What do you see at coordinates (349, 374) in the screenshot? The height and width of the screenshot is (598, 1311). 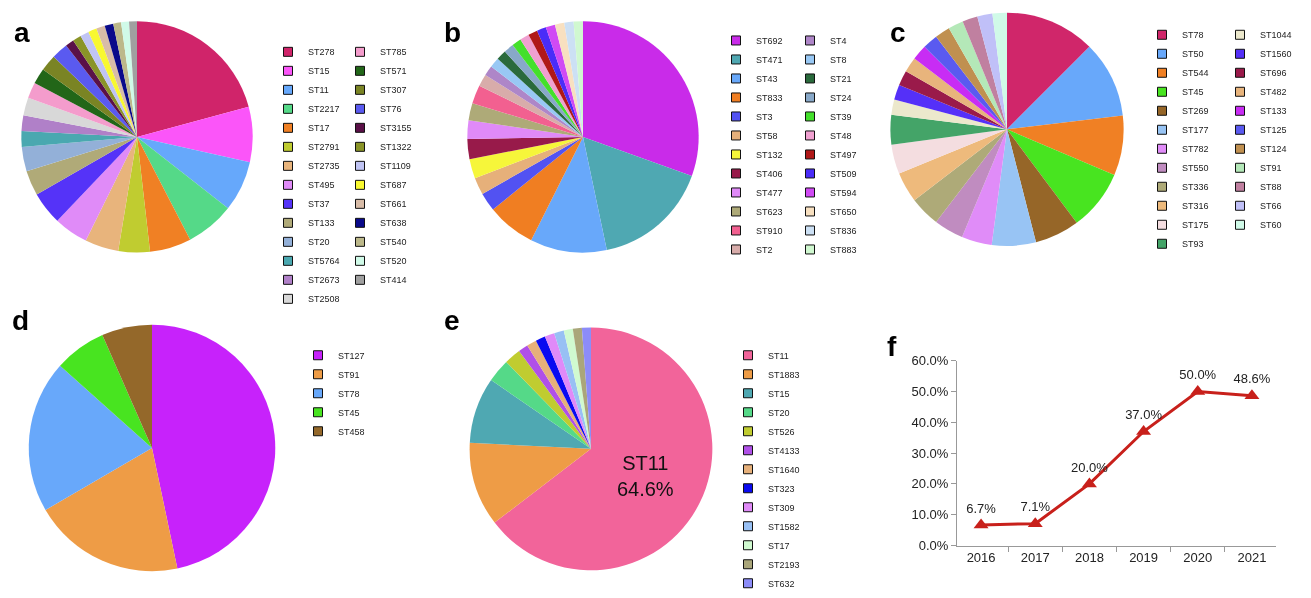 I see `legend-label: ST91` at bounding box center [349, 374].